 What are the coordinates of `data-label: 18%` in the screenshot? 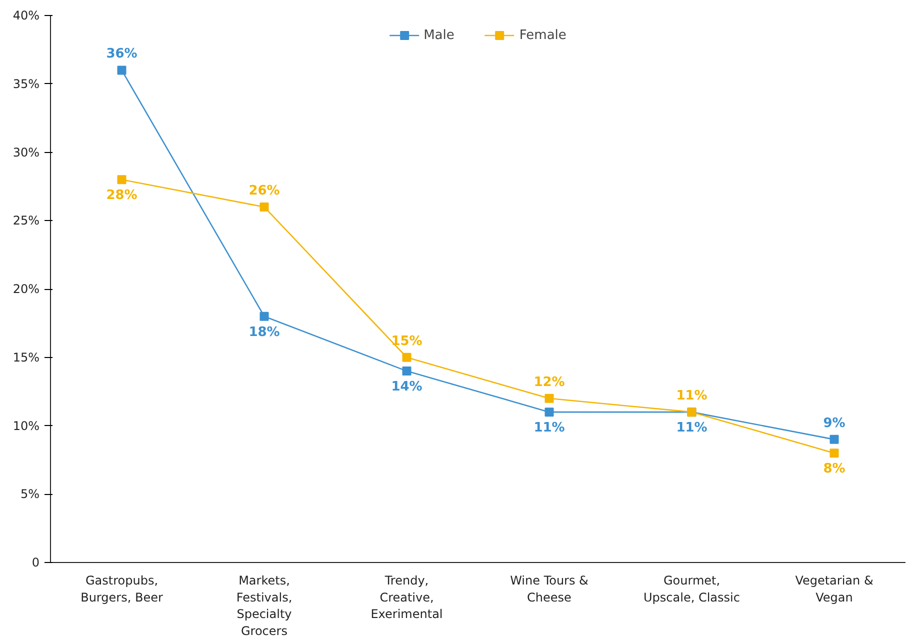 It's located at (264, 332).